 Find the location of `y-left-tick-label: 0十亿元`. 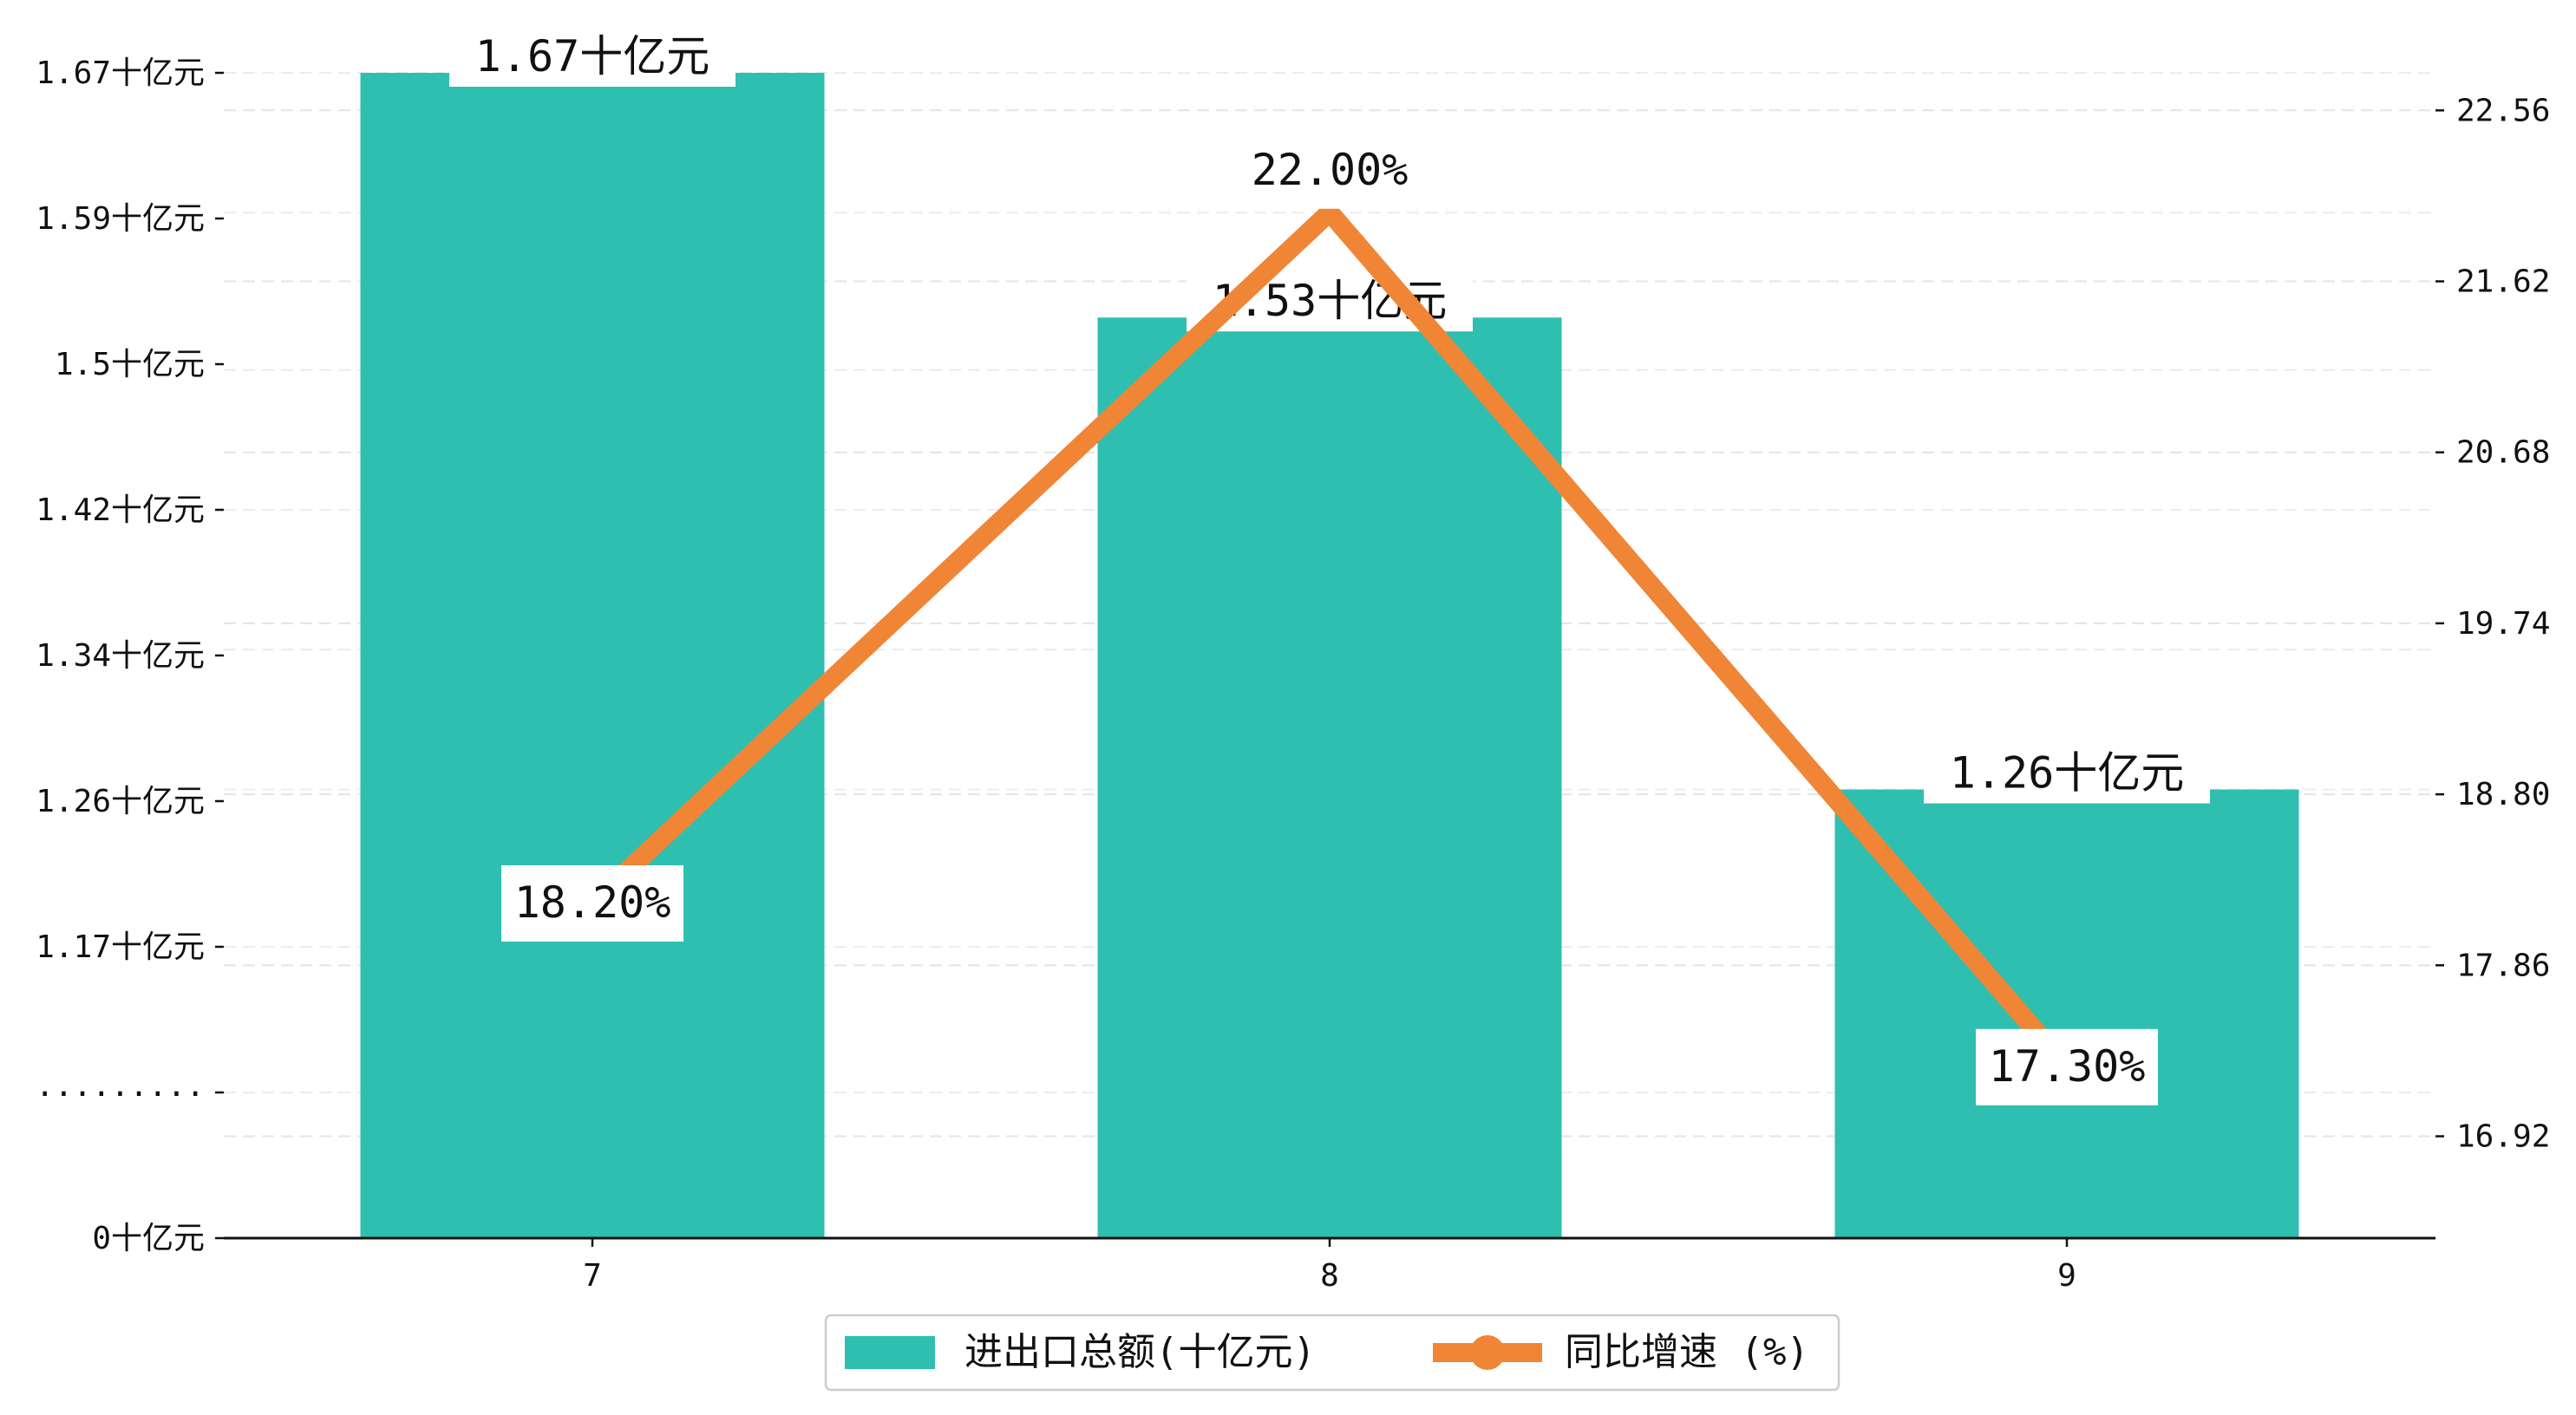

y-left-tick-label: 0十亿元 is located at coordinates (148, 1238).